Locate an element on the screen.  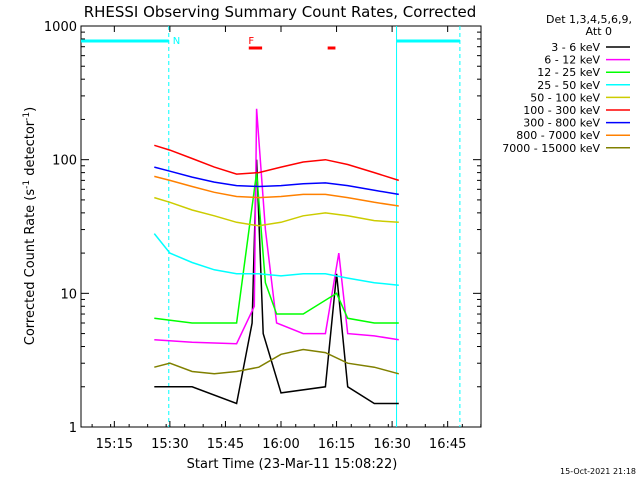
legend-label: 3 - 6 keV is located at coordinates (575, 47).